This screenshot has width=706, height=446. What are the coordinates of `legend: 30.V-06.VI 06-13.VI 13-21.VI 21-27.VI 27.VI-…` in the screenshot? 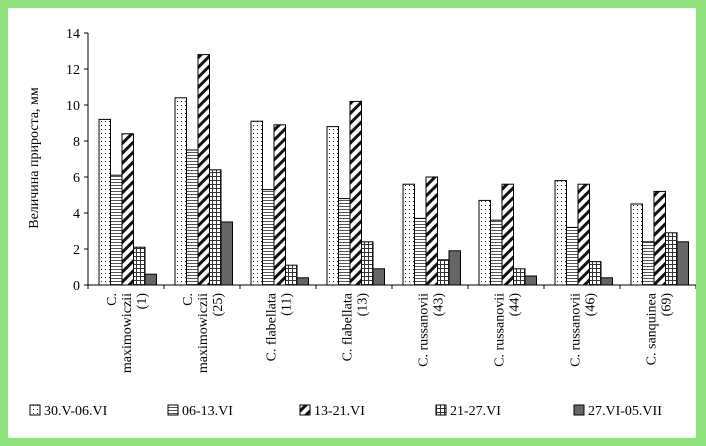 It's located at (345, 411).